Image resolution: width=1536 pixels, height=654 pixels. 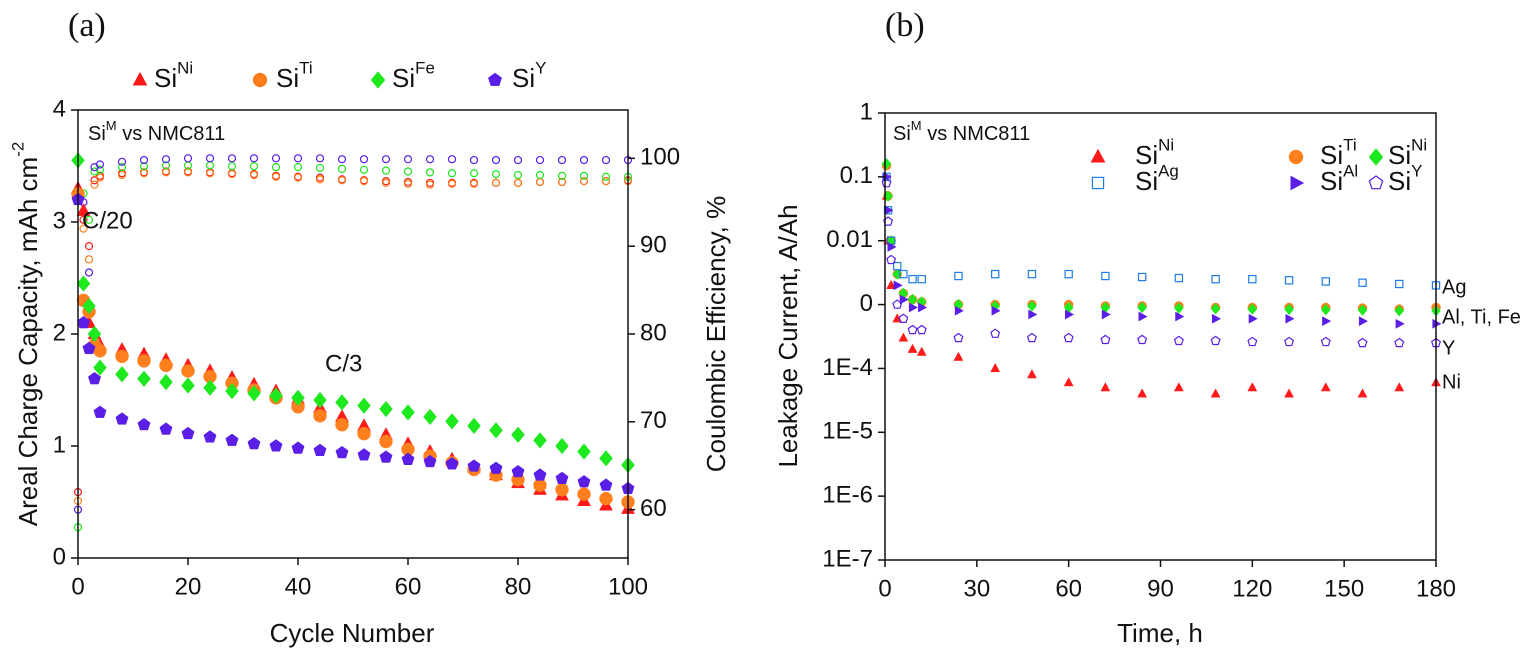 What do you see at coordinates (529, 76) in the screenshot?
I see `legend-label: SiY` at bounding box center [529, 76].